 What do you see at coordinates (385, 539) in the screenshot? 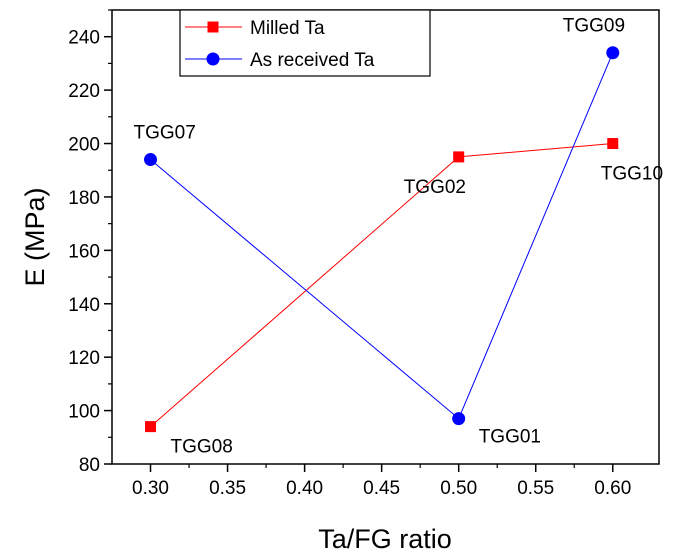
I see `x-axis-title: Ta/FG ratio` at bounding box center [385, 539].